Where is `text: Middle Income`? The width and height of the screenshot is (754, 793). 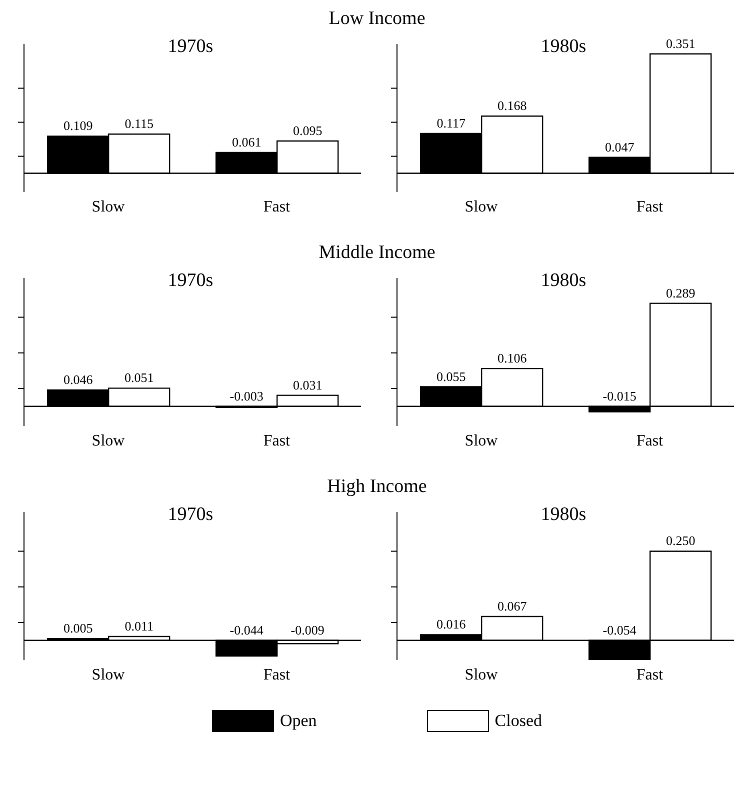 text: Middle Income is located at coordinates (377, 252).